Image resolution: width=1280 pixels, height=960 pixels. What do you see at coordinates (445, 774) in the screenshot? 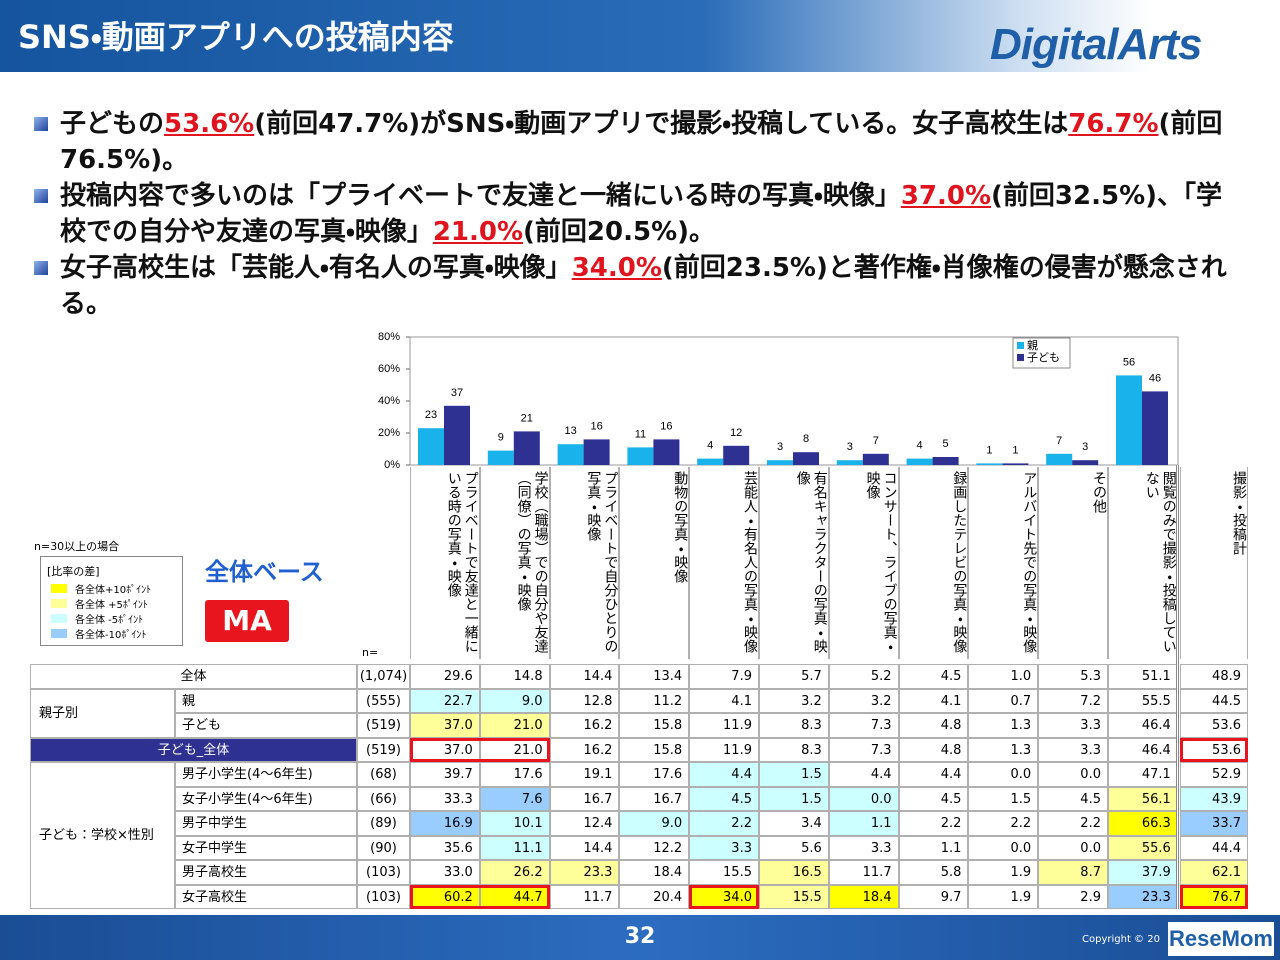
I see `value-cell: 39.7` at bounding box center [445, 774].